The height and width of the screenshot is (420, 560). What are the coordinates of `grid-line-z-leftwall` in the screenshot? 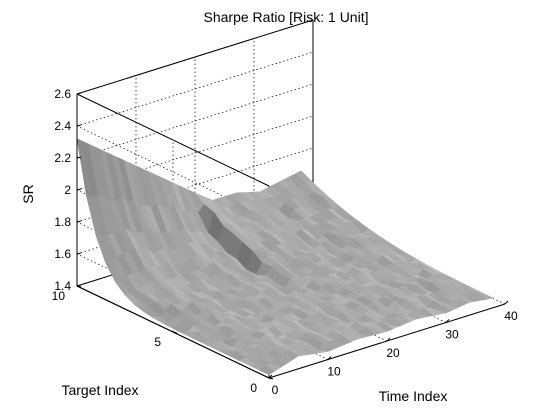 It's located at (173, 172).